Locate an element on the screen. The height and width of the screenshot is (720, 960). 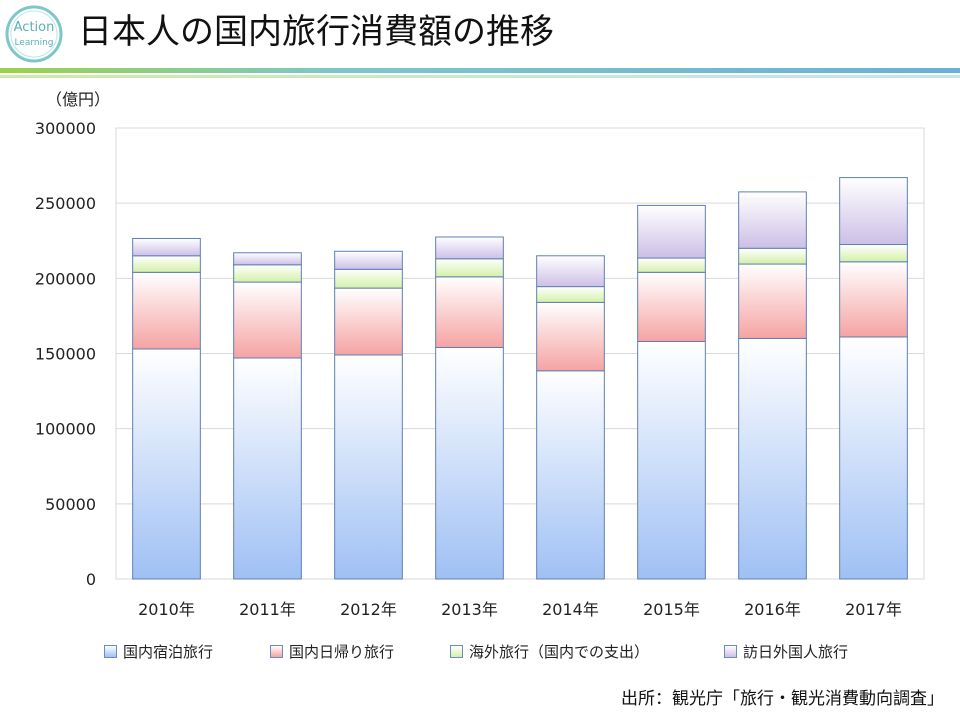
svg-text: Learning is located at coordinates (33, 43).